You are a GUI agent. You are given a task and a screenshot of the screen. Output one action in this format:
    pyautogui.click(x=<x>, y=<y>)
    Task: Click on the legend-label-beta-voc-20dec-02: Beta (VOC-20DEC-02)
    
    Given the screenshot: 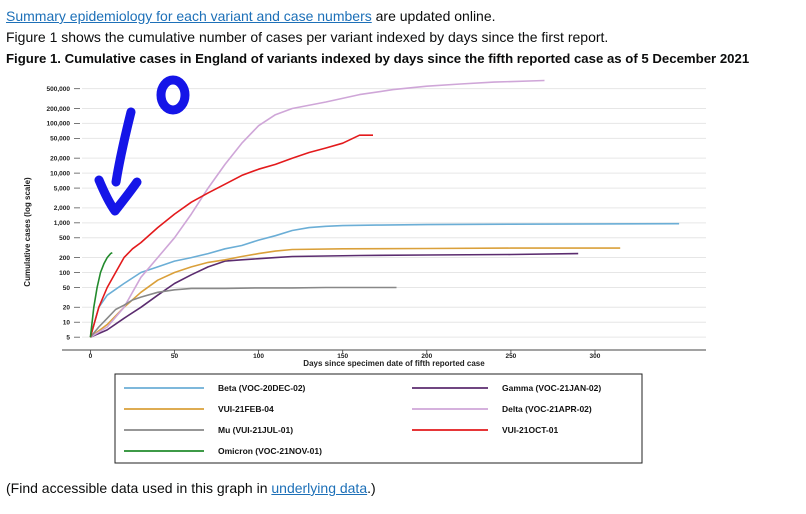 What is the action you would take?
    pyautogui.click(x=262, y=388)
    